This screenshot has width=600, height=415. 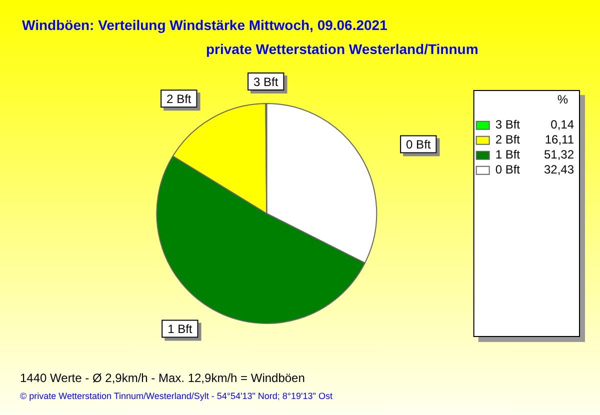 What do you see at coordinates (508, 139) in the screenshot?
I see `legend-label: 2 Bft` at bounding box center [508, 139].